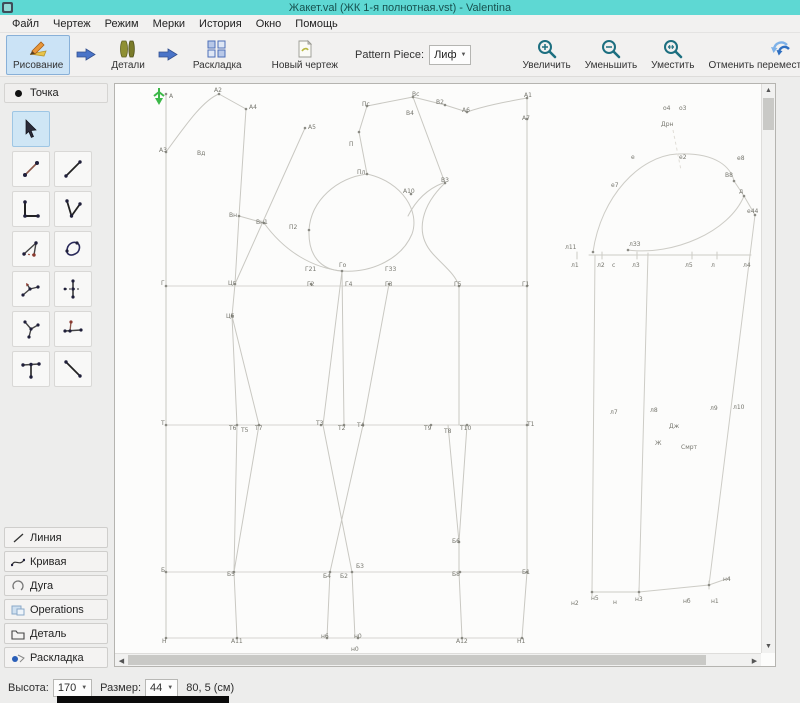 The width and height of the screenshot is (800, 703). What do you see at coordinates (31, 329) in the screenshot?
I see `tool-branch-lines` at bounding box center [31, 329].